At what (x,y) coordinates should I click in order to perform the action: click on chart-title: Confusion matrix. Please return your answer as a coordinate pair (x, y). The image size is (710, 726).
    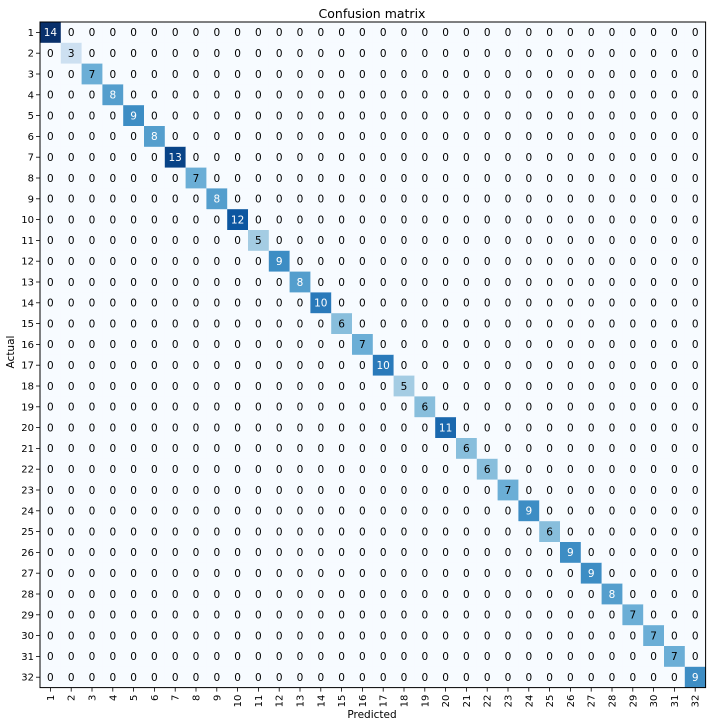
    Looking at the image, I should click on (372, 13).